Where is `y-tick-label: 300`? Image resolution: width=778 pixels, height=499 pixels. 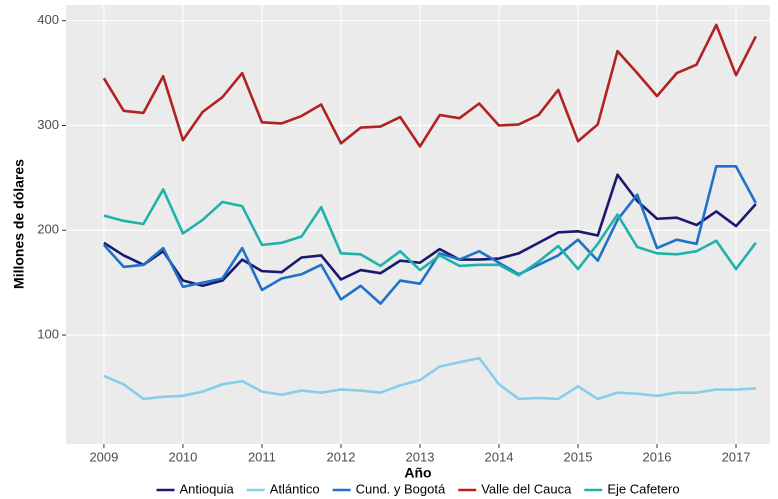
y-tick-label: 300 is located at coordinates (48, 124).